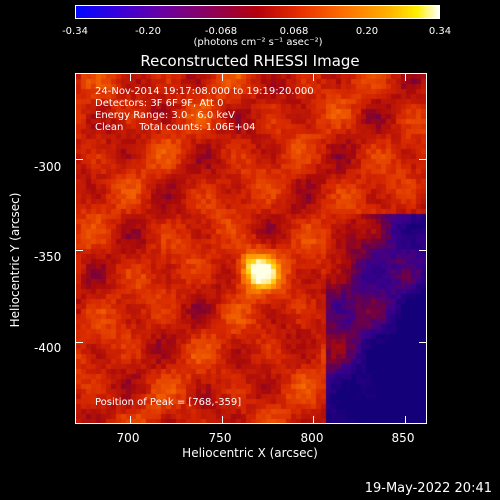 The image size is (500, 500). What do you see at coordinates (257, 12) in the screenshot?
I see `colorbar` at bounding box center [257, 12].